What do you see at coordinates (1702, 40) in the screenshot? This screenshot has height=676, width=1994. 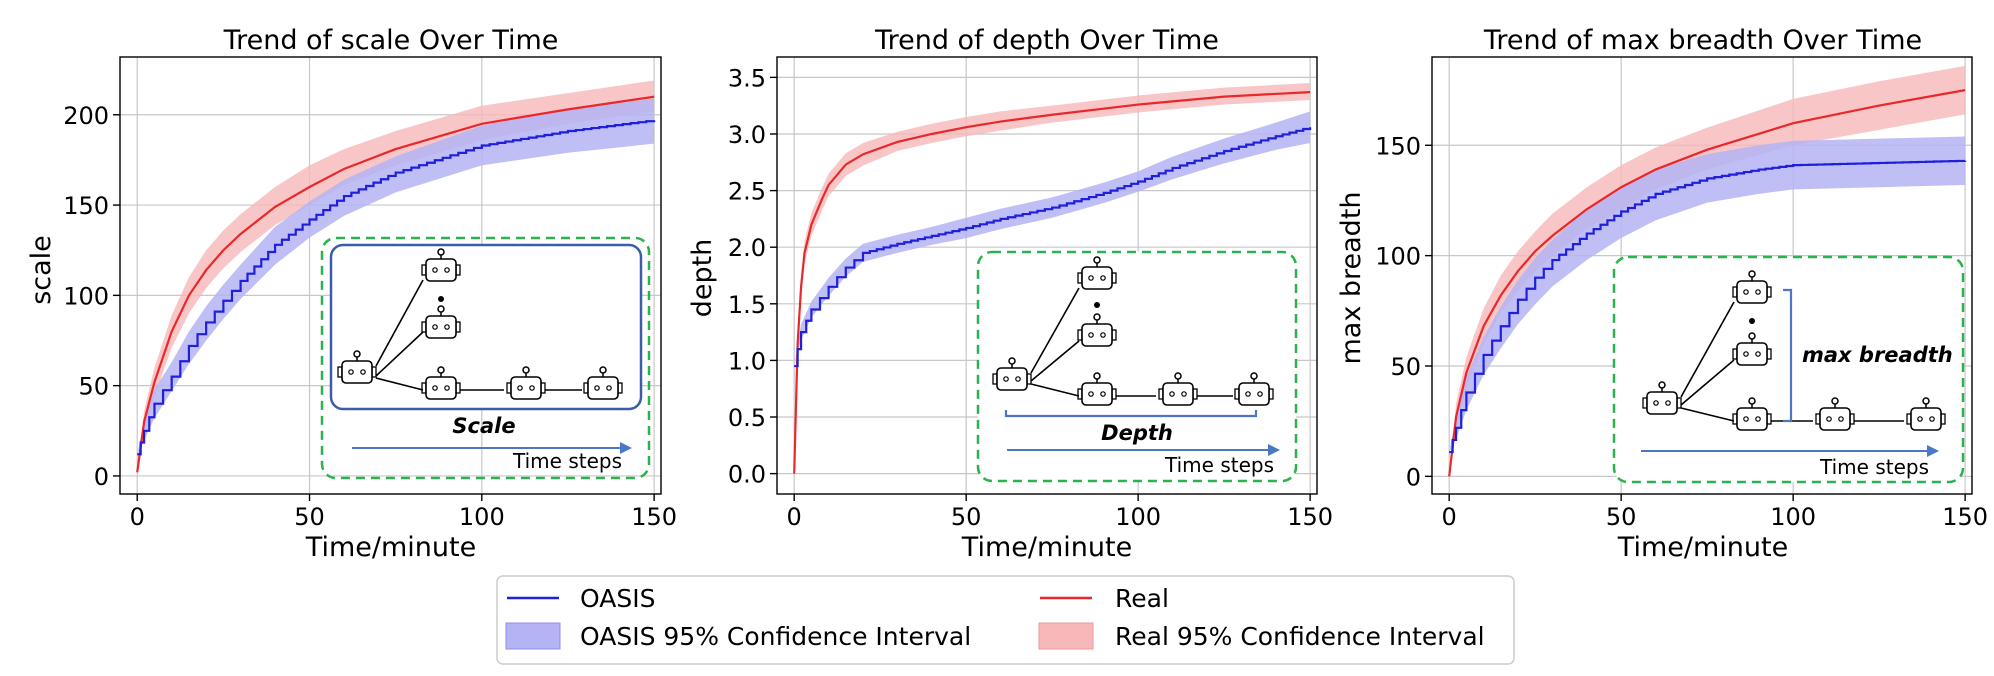 I see `chart-title: Trend of max breadth Over Time` at bounding box center [1702, 40].